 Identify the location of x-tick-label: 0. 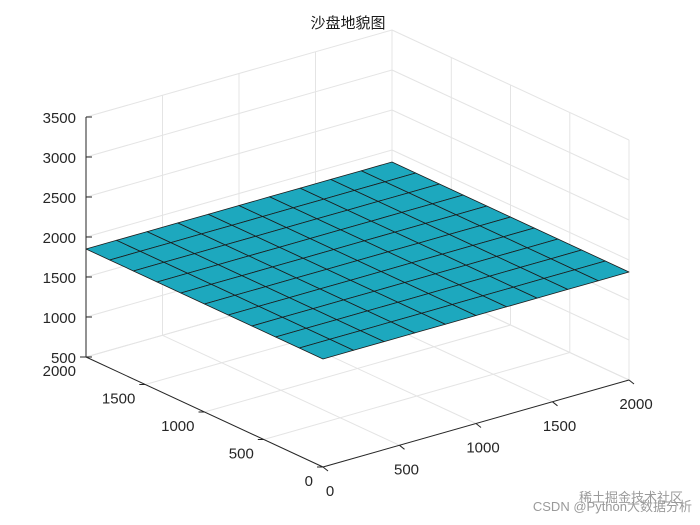
(330, 491).